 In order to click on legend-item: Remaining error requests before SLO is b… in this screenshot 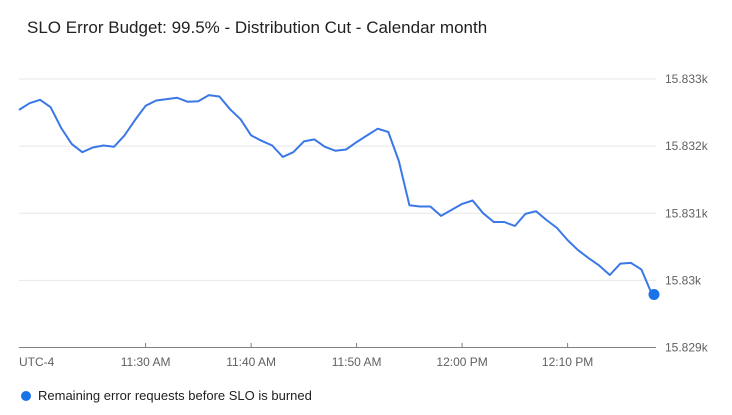, I will do `click(166, 395)`.